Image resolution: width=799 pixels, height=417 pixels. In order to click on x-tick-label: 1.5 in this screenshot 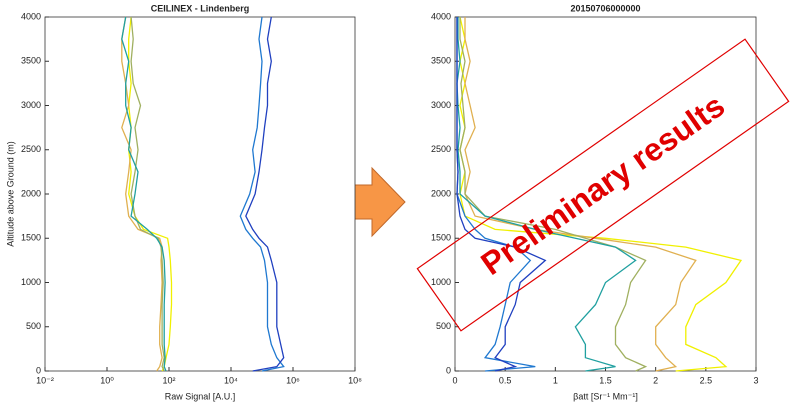, I will do `click(605, 380)`.